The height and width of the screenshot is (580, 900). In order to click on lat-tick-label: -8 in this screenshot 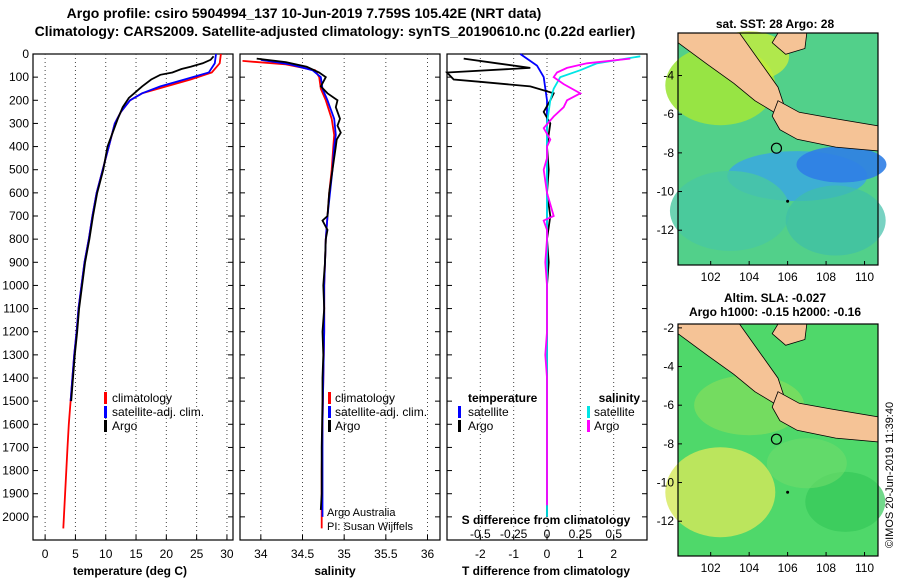, I will do `click(668, 444)`.